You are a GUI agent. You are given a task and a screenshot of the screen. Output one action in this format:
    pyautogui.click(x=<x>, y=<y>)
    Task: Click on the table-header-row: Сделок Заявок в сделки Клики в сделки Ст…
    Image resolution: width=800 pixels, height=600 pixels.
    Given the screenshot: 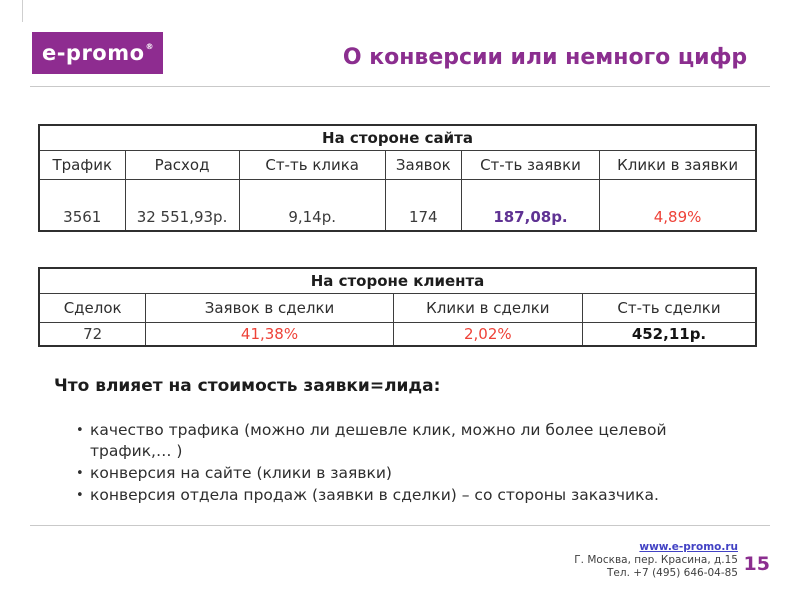 What is the action you would take?
    pyautogui.click(x=397, y=307)
    